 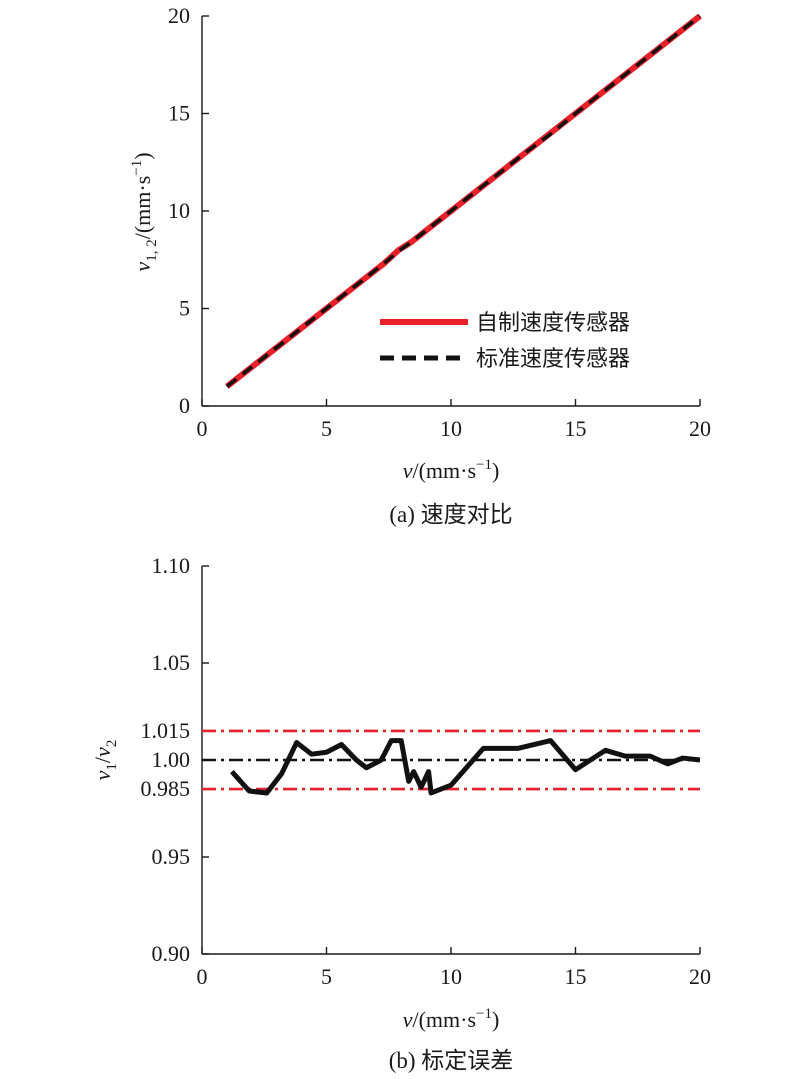 I want to click on chart-b-y-tick-label: 1.05, so click(x=171, y=662).